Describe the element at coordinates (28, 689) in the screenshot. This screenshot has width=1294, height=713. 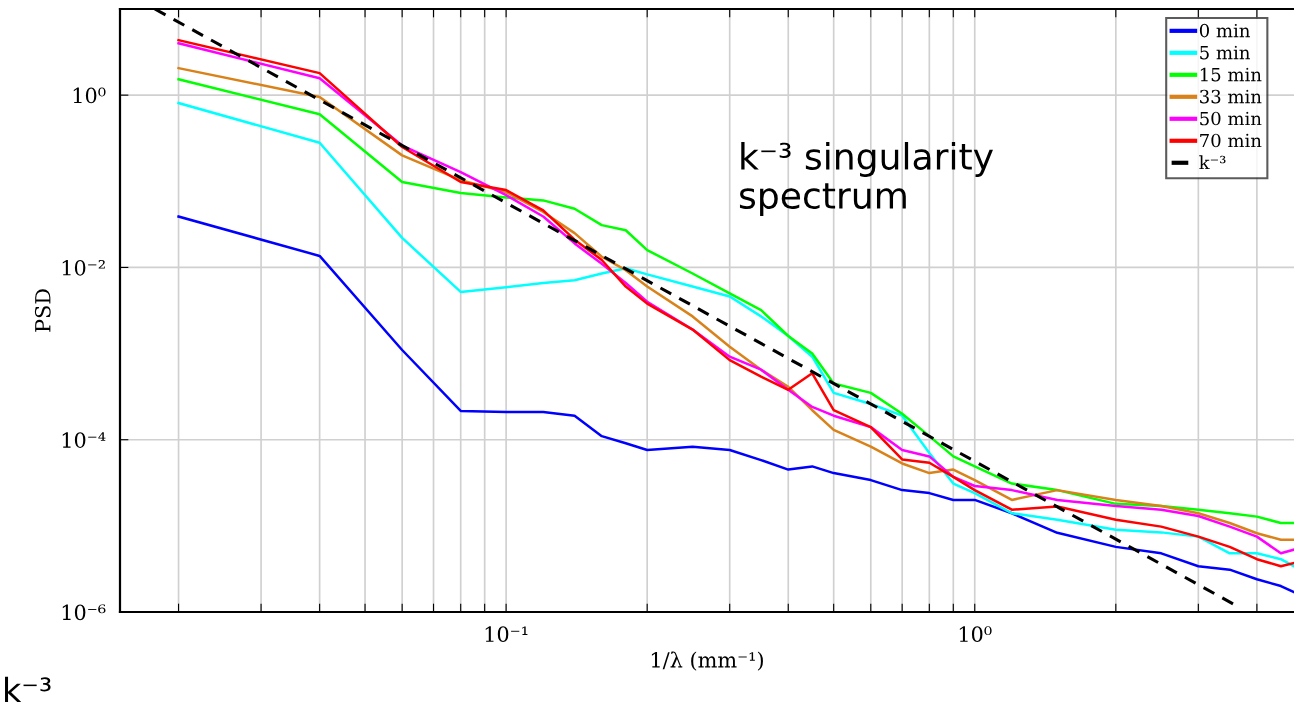
I see `text: k⁻³` at that location.